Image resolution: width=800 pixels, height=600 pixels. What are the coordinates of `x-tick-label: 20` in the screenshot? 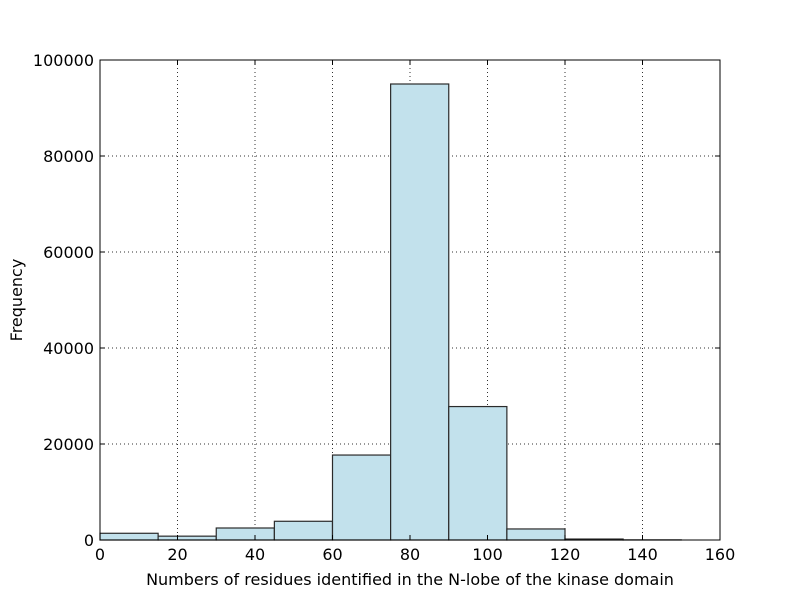 It's located at (177, 554).